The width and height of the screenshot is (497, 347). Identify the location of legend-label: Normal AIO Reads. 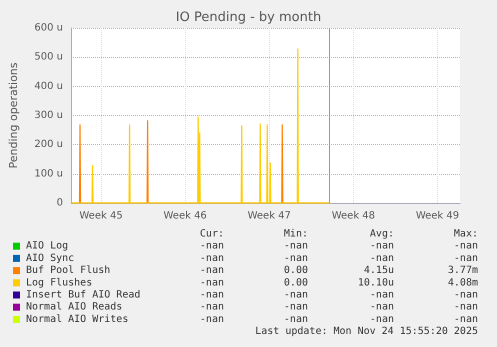
(74, 307).